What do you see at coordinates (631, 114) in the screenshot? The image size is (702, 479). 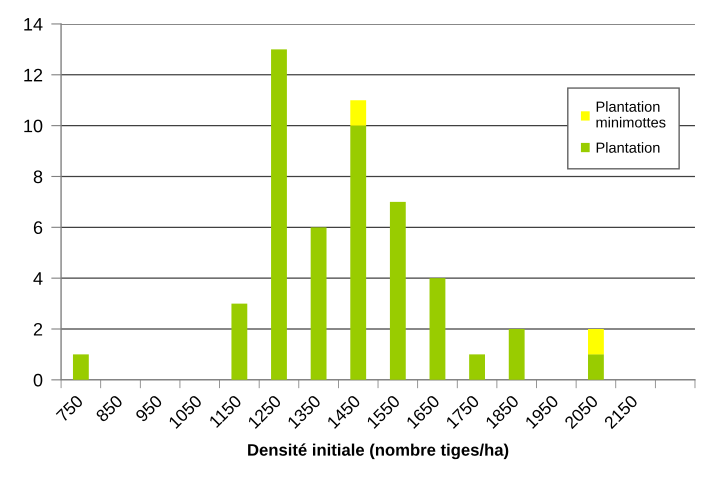 I see `legend-label: Plantation minimottes` at bounding box center [631, 114].